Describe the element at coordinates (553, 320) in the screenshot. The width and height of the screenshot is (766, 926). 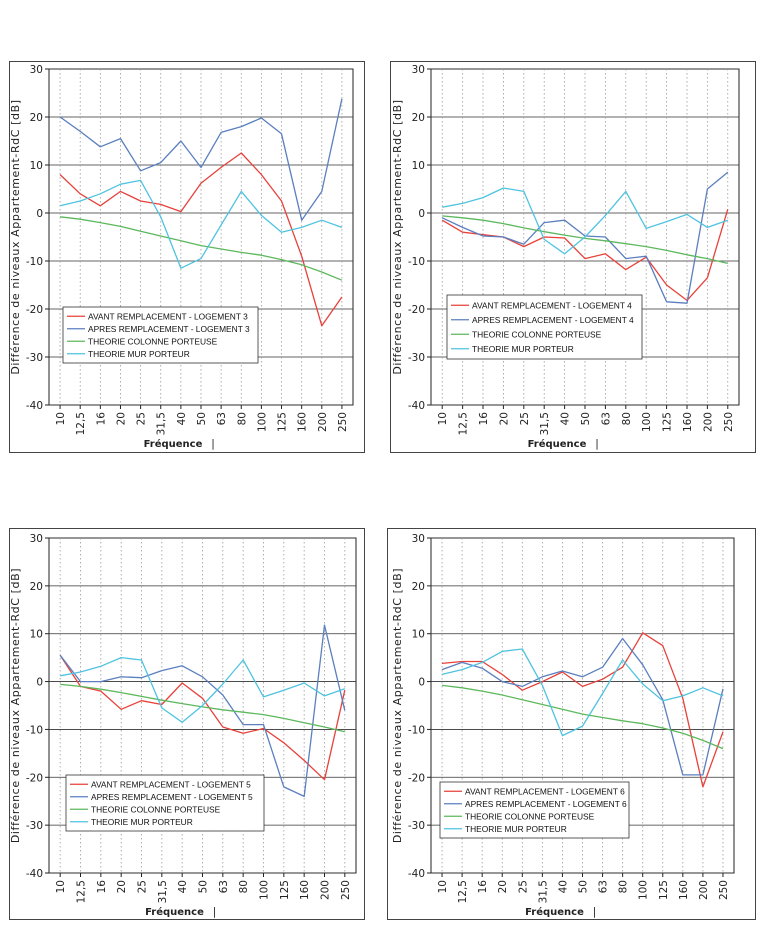
I see `legend-label: APRES REMPLACEMENT - LOGEMENT 4` at that location.